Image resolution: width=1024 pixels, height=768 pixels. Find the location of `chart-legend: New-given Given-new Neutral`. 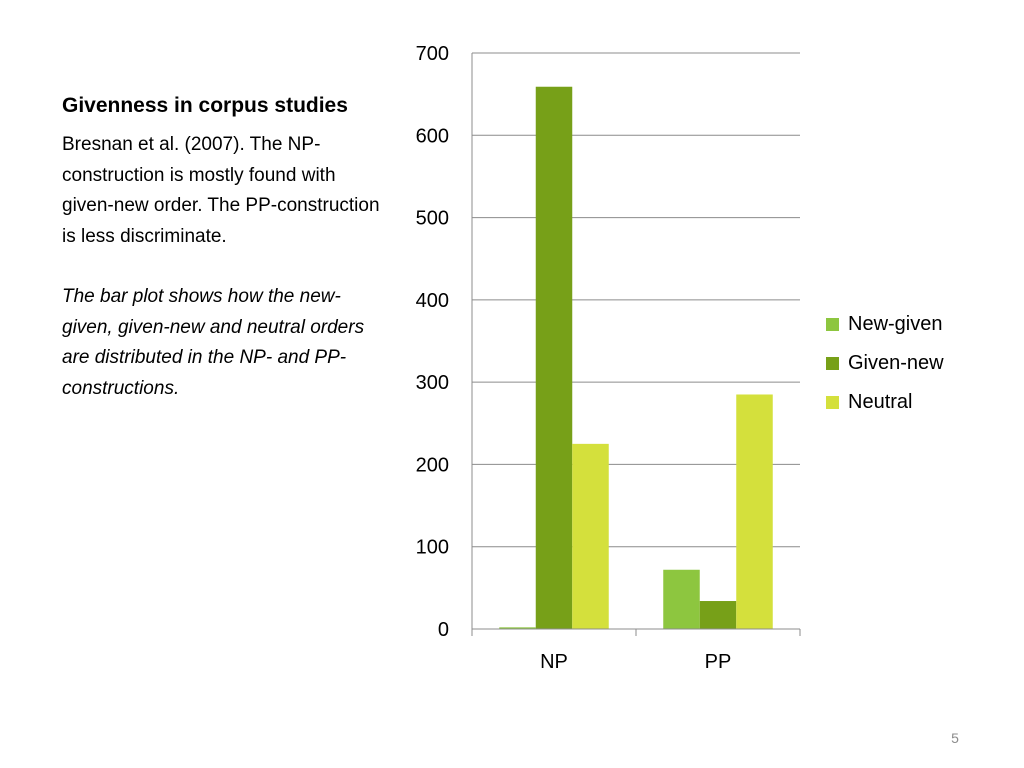

chart-legend: New-given Given-new Neutral is located at coordinates (885, 363).